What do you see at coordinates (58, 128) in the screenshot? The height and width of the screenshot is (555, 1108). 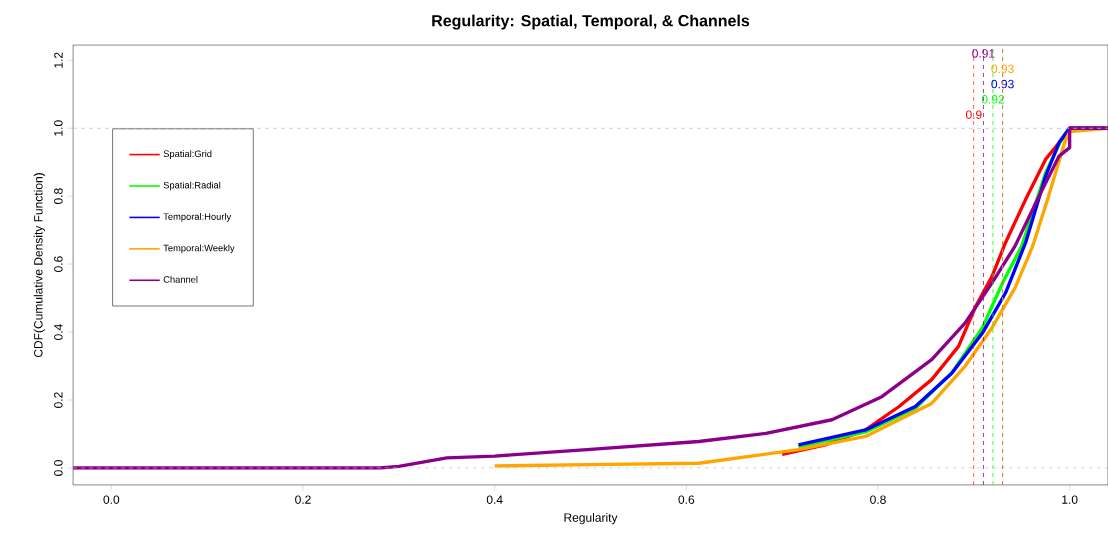 I see `y-tick-label: 1.0` at bounding box center [58, 128].